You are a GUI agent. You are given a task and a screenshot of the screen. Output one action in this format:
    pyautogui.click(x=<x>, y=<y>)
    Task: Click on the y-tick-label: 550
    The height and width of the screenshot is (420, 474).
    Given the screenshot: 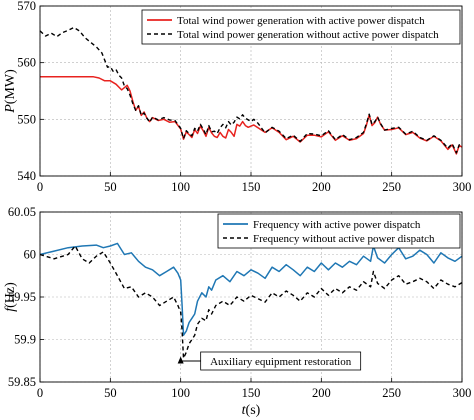 What is the action you would take?
    pyautogui.click(x=26, y=119)
    